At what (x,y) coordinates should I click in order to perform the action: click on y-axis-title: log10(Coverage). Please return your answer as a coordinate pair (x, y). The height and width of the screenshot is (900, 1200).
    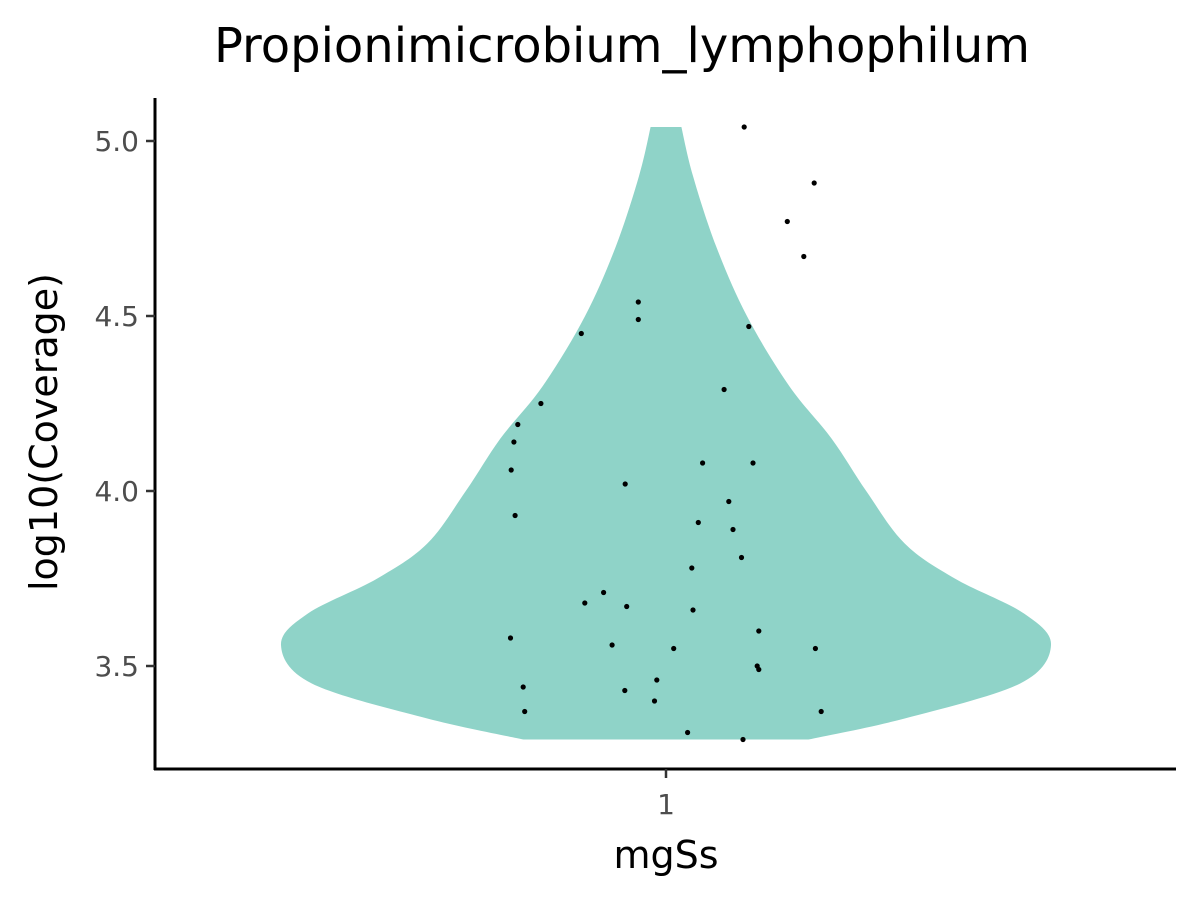
    Looking at the image, I should click on (44, 432).